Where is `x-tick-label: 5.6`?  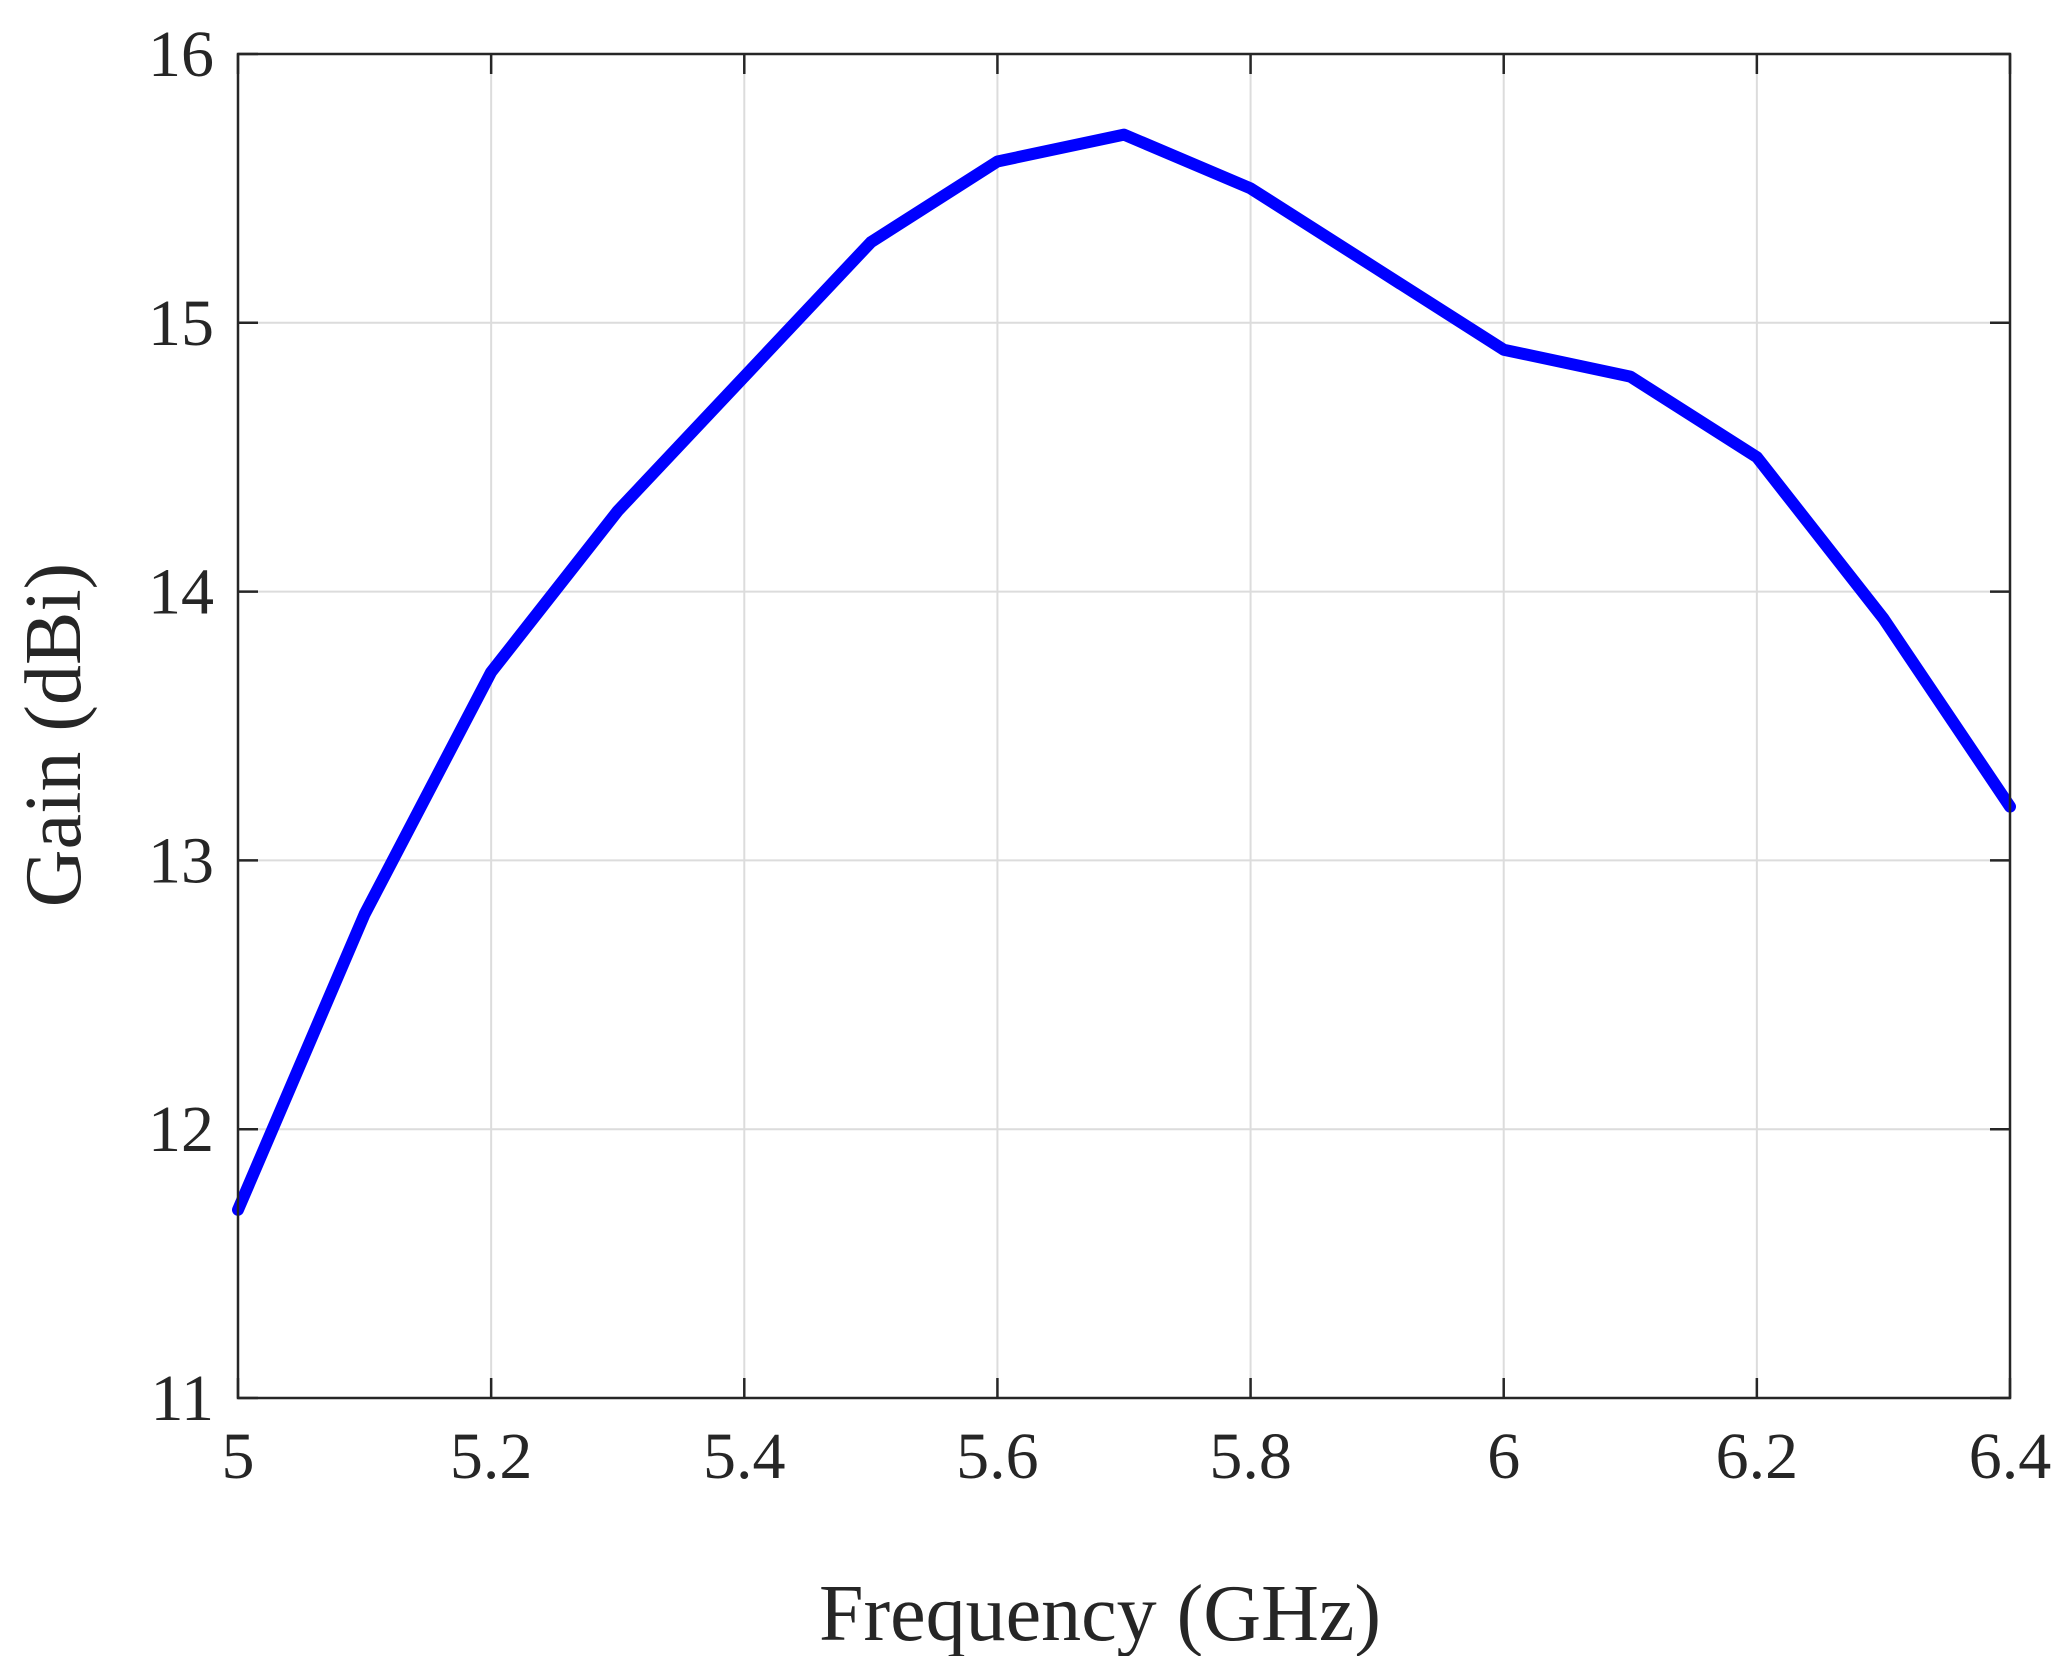 x-tick-label: 5.6 is located at coordinates (997, 1456).